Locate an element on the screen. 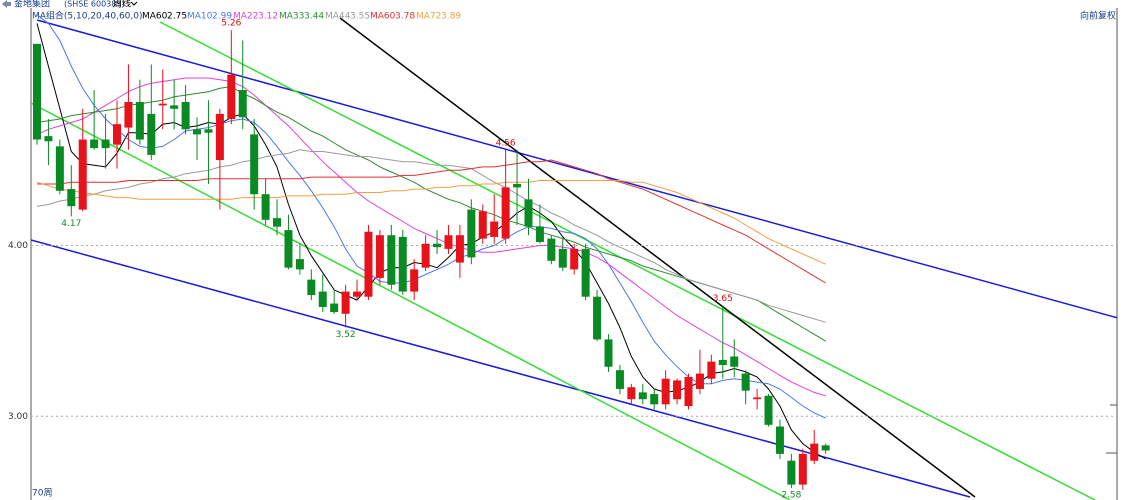 This screenshot has width=1122, height=500. price-annotation: 3.65 is located at coordinates (723, 299).